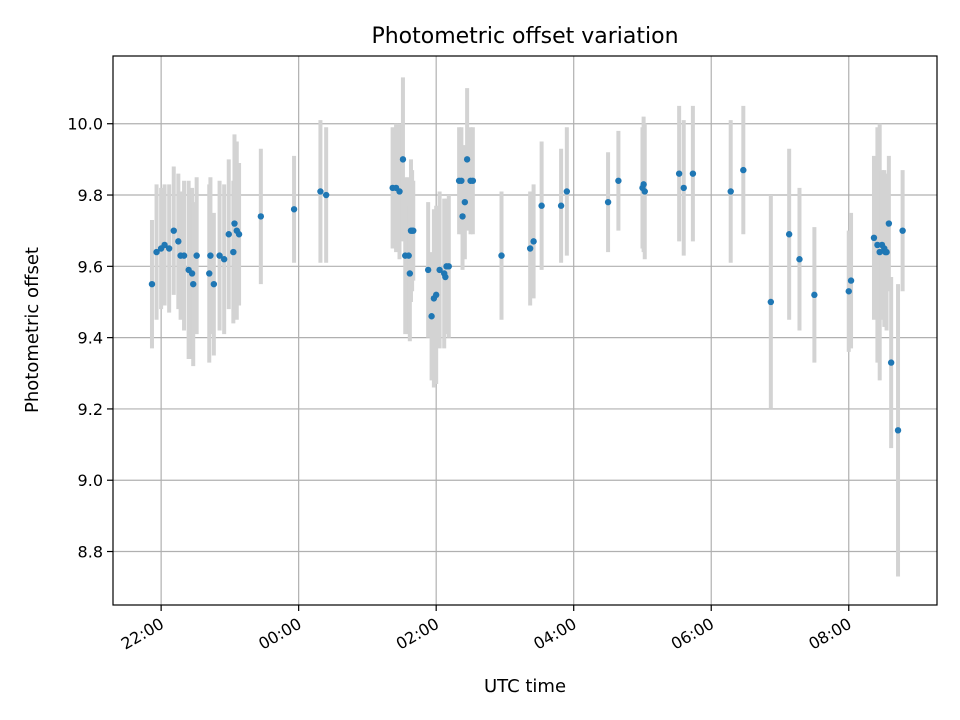 This screenshot has width=960, height=720. Describe the element at coordinates (829, 634) in the screenshot. I see `x-tick-label: 08:00` at that location.